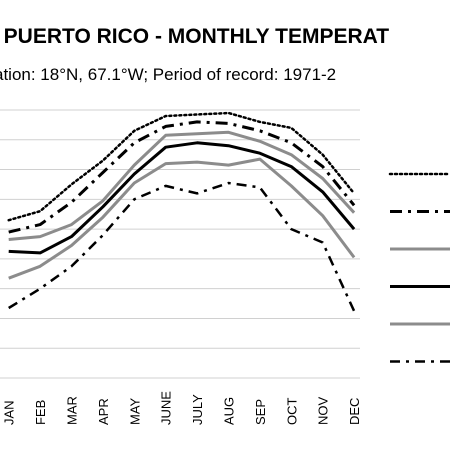  What do you see at coordinates (197, 409) in the screenshot?
I see `x-tick-label: JULY` at bounding box center [197, 409].